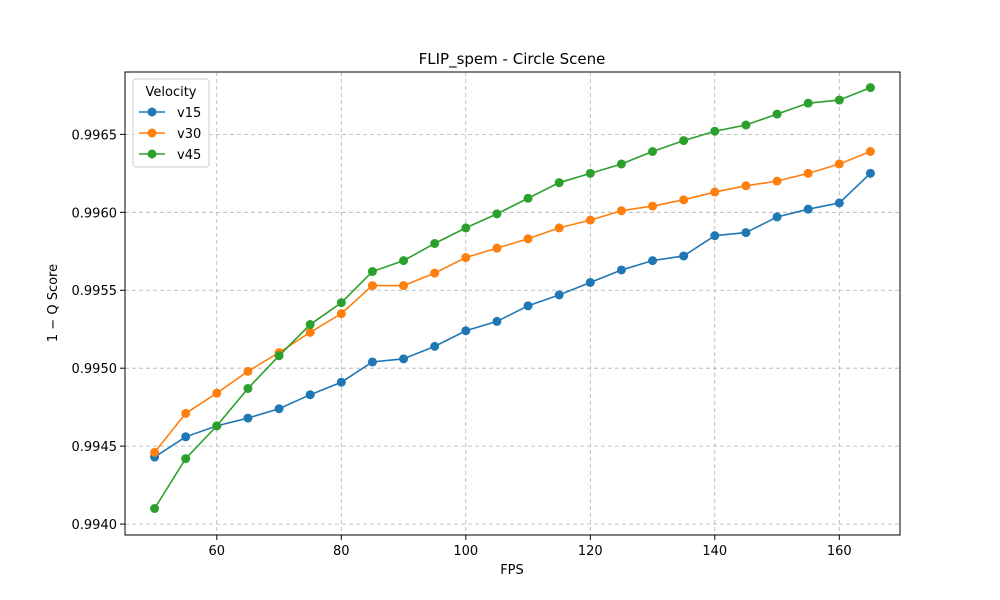 The width and height of the screenshot is (1000, 600). What do you see at coordinates (512, 570) in the screenshot?
I see `x-axis-label: FPS` at bounding box center [512, 570].